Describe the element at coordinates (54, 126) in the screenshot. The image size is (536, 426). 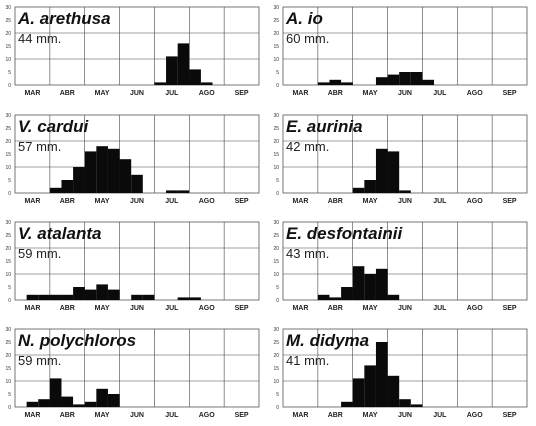
I see `panel-title: V. cardui` at that location.